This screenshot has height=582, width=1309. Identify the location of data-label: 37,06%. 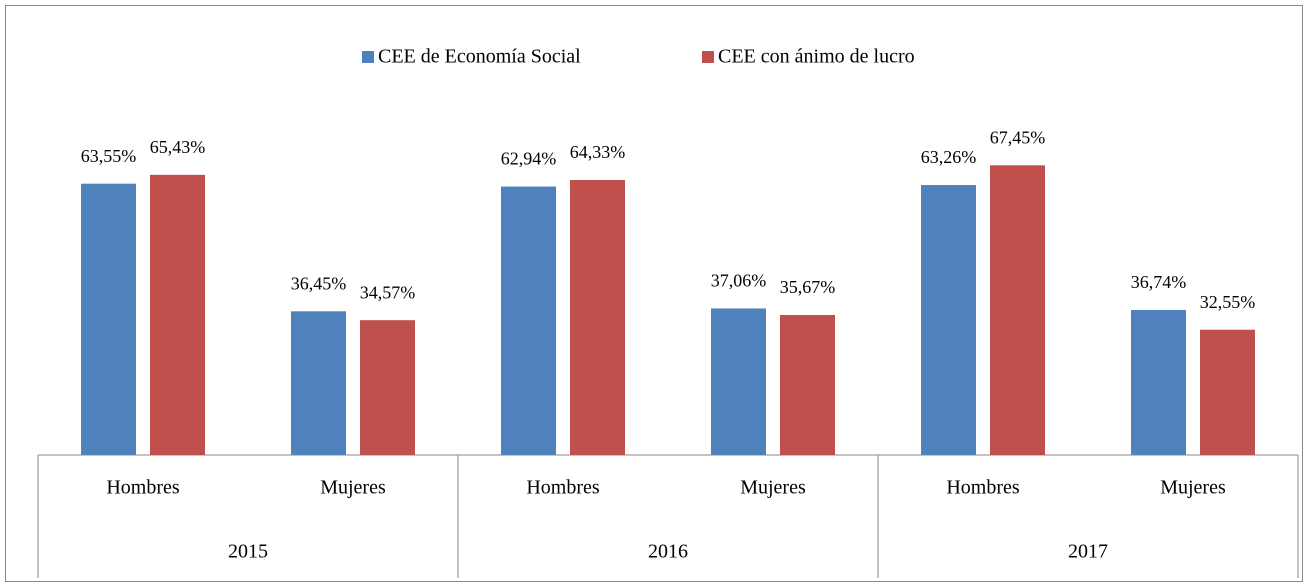
(739, 281).